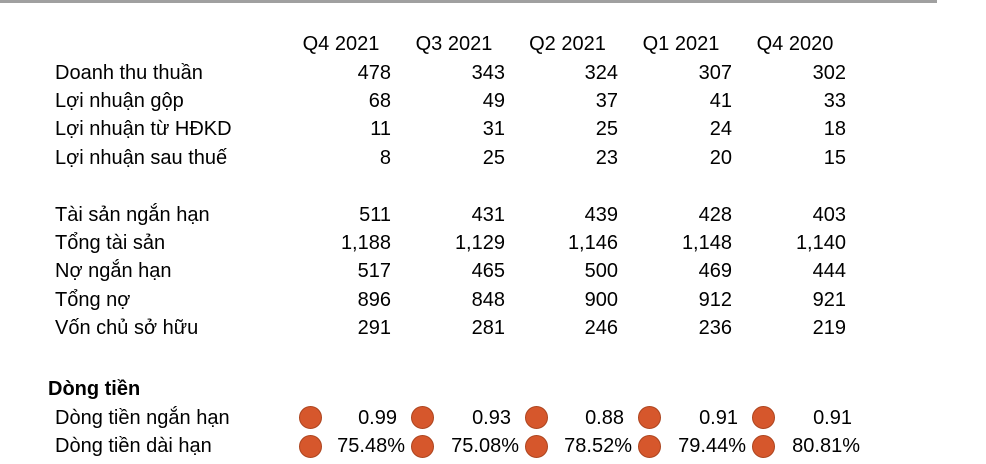 Image resolution: width=986 pixels, height=464 pixels. Describe the element at coordinates (712, 446) in the screenshot. I see `value-text: 79.44%` at that location.